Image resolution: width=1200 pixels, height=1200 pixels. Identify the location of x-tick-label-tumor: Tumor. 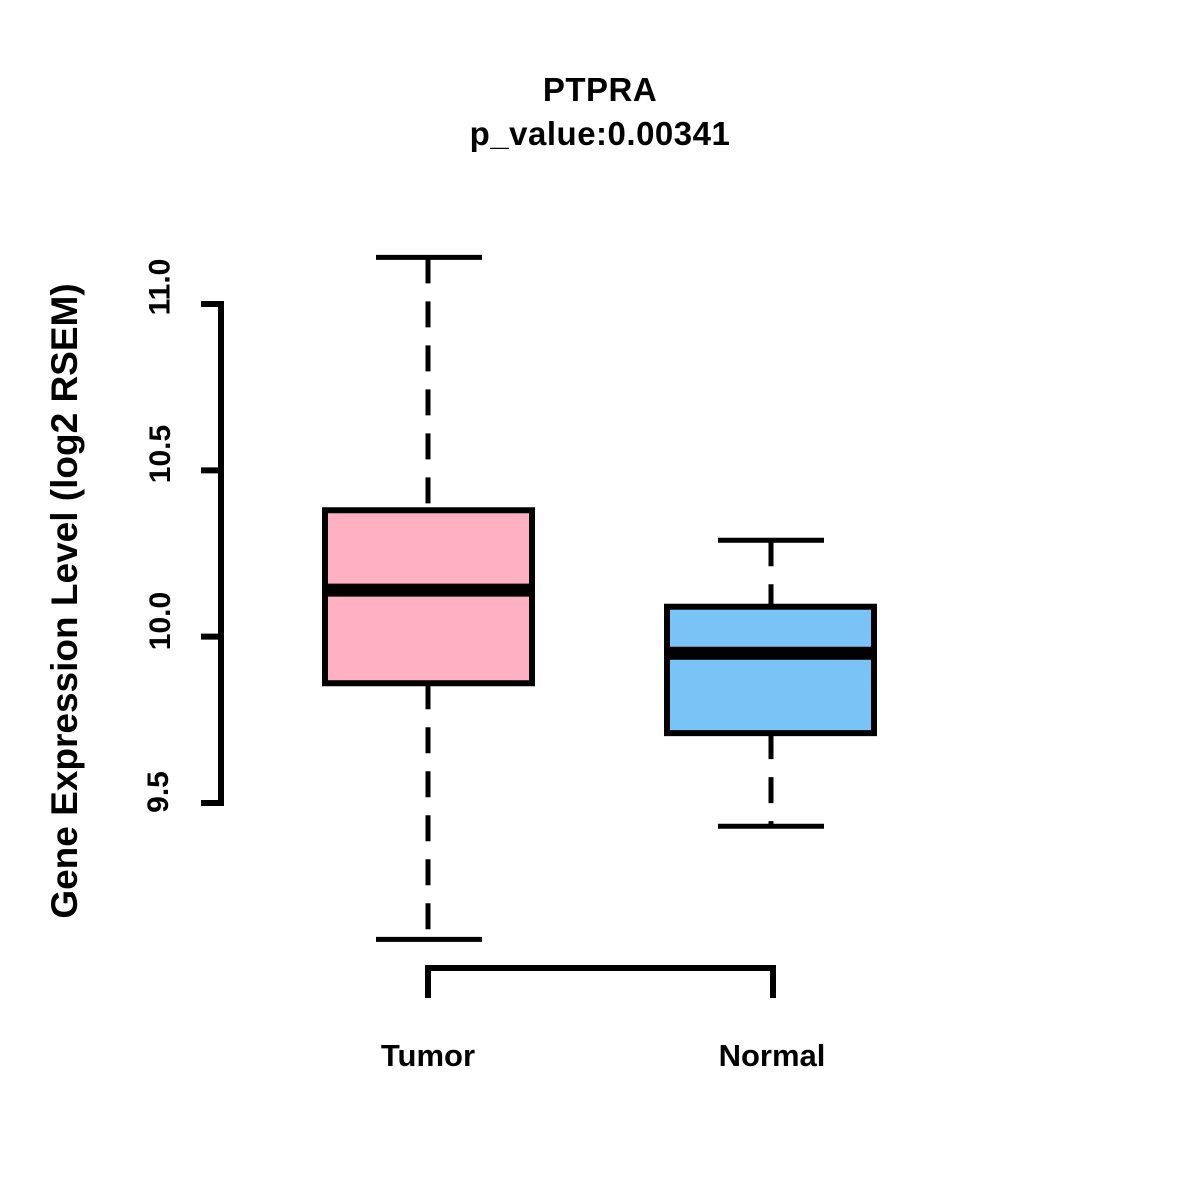
(428, 1055).